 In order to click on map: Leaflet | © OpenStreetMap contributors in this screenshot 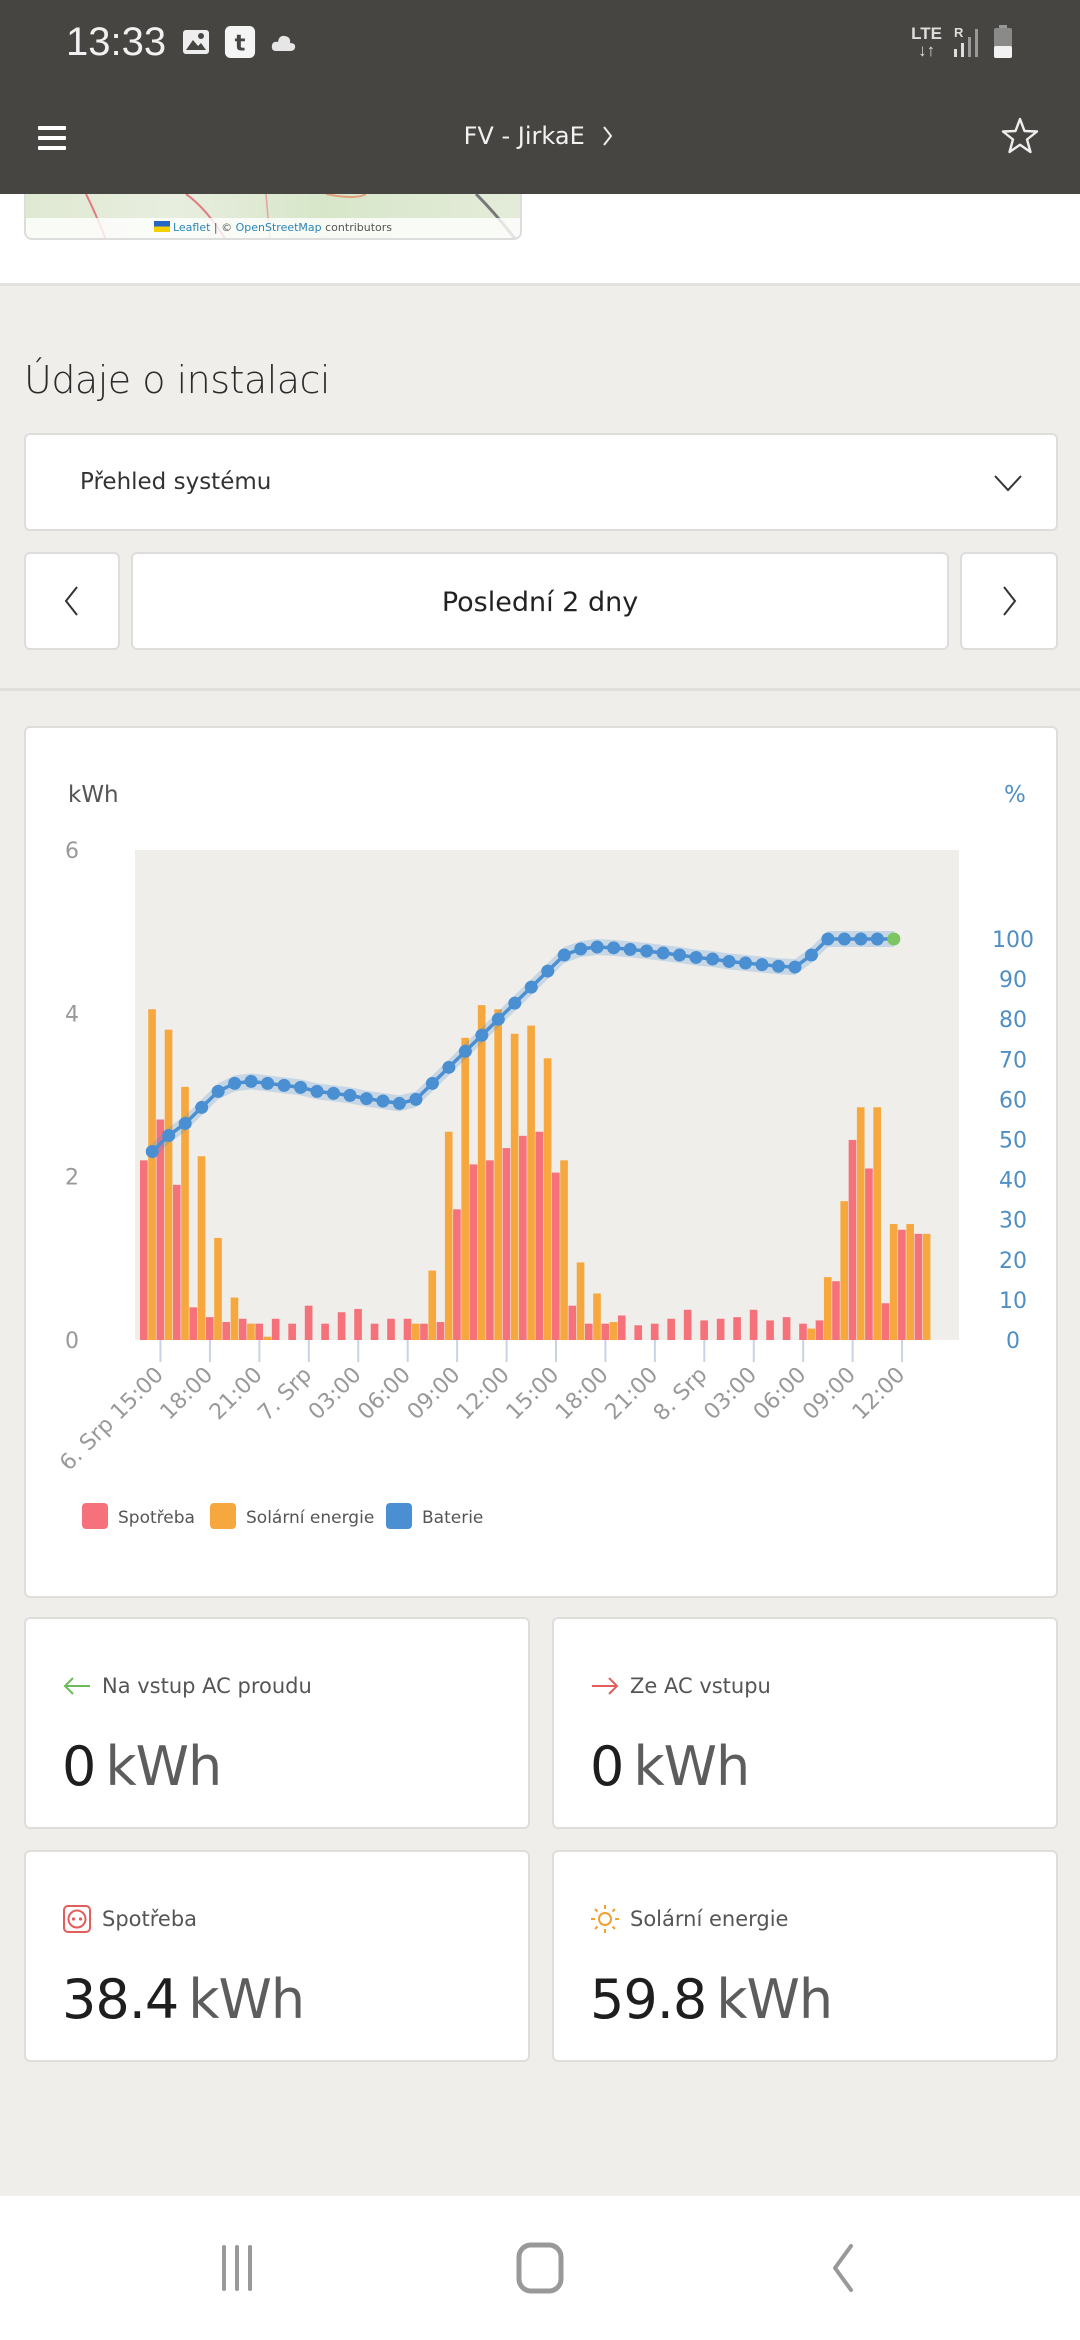, I will do `click(273, 217)`.